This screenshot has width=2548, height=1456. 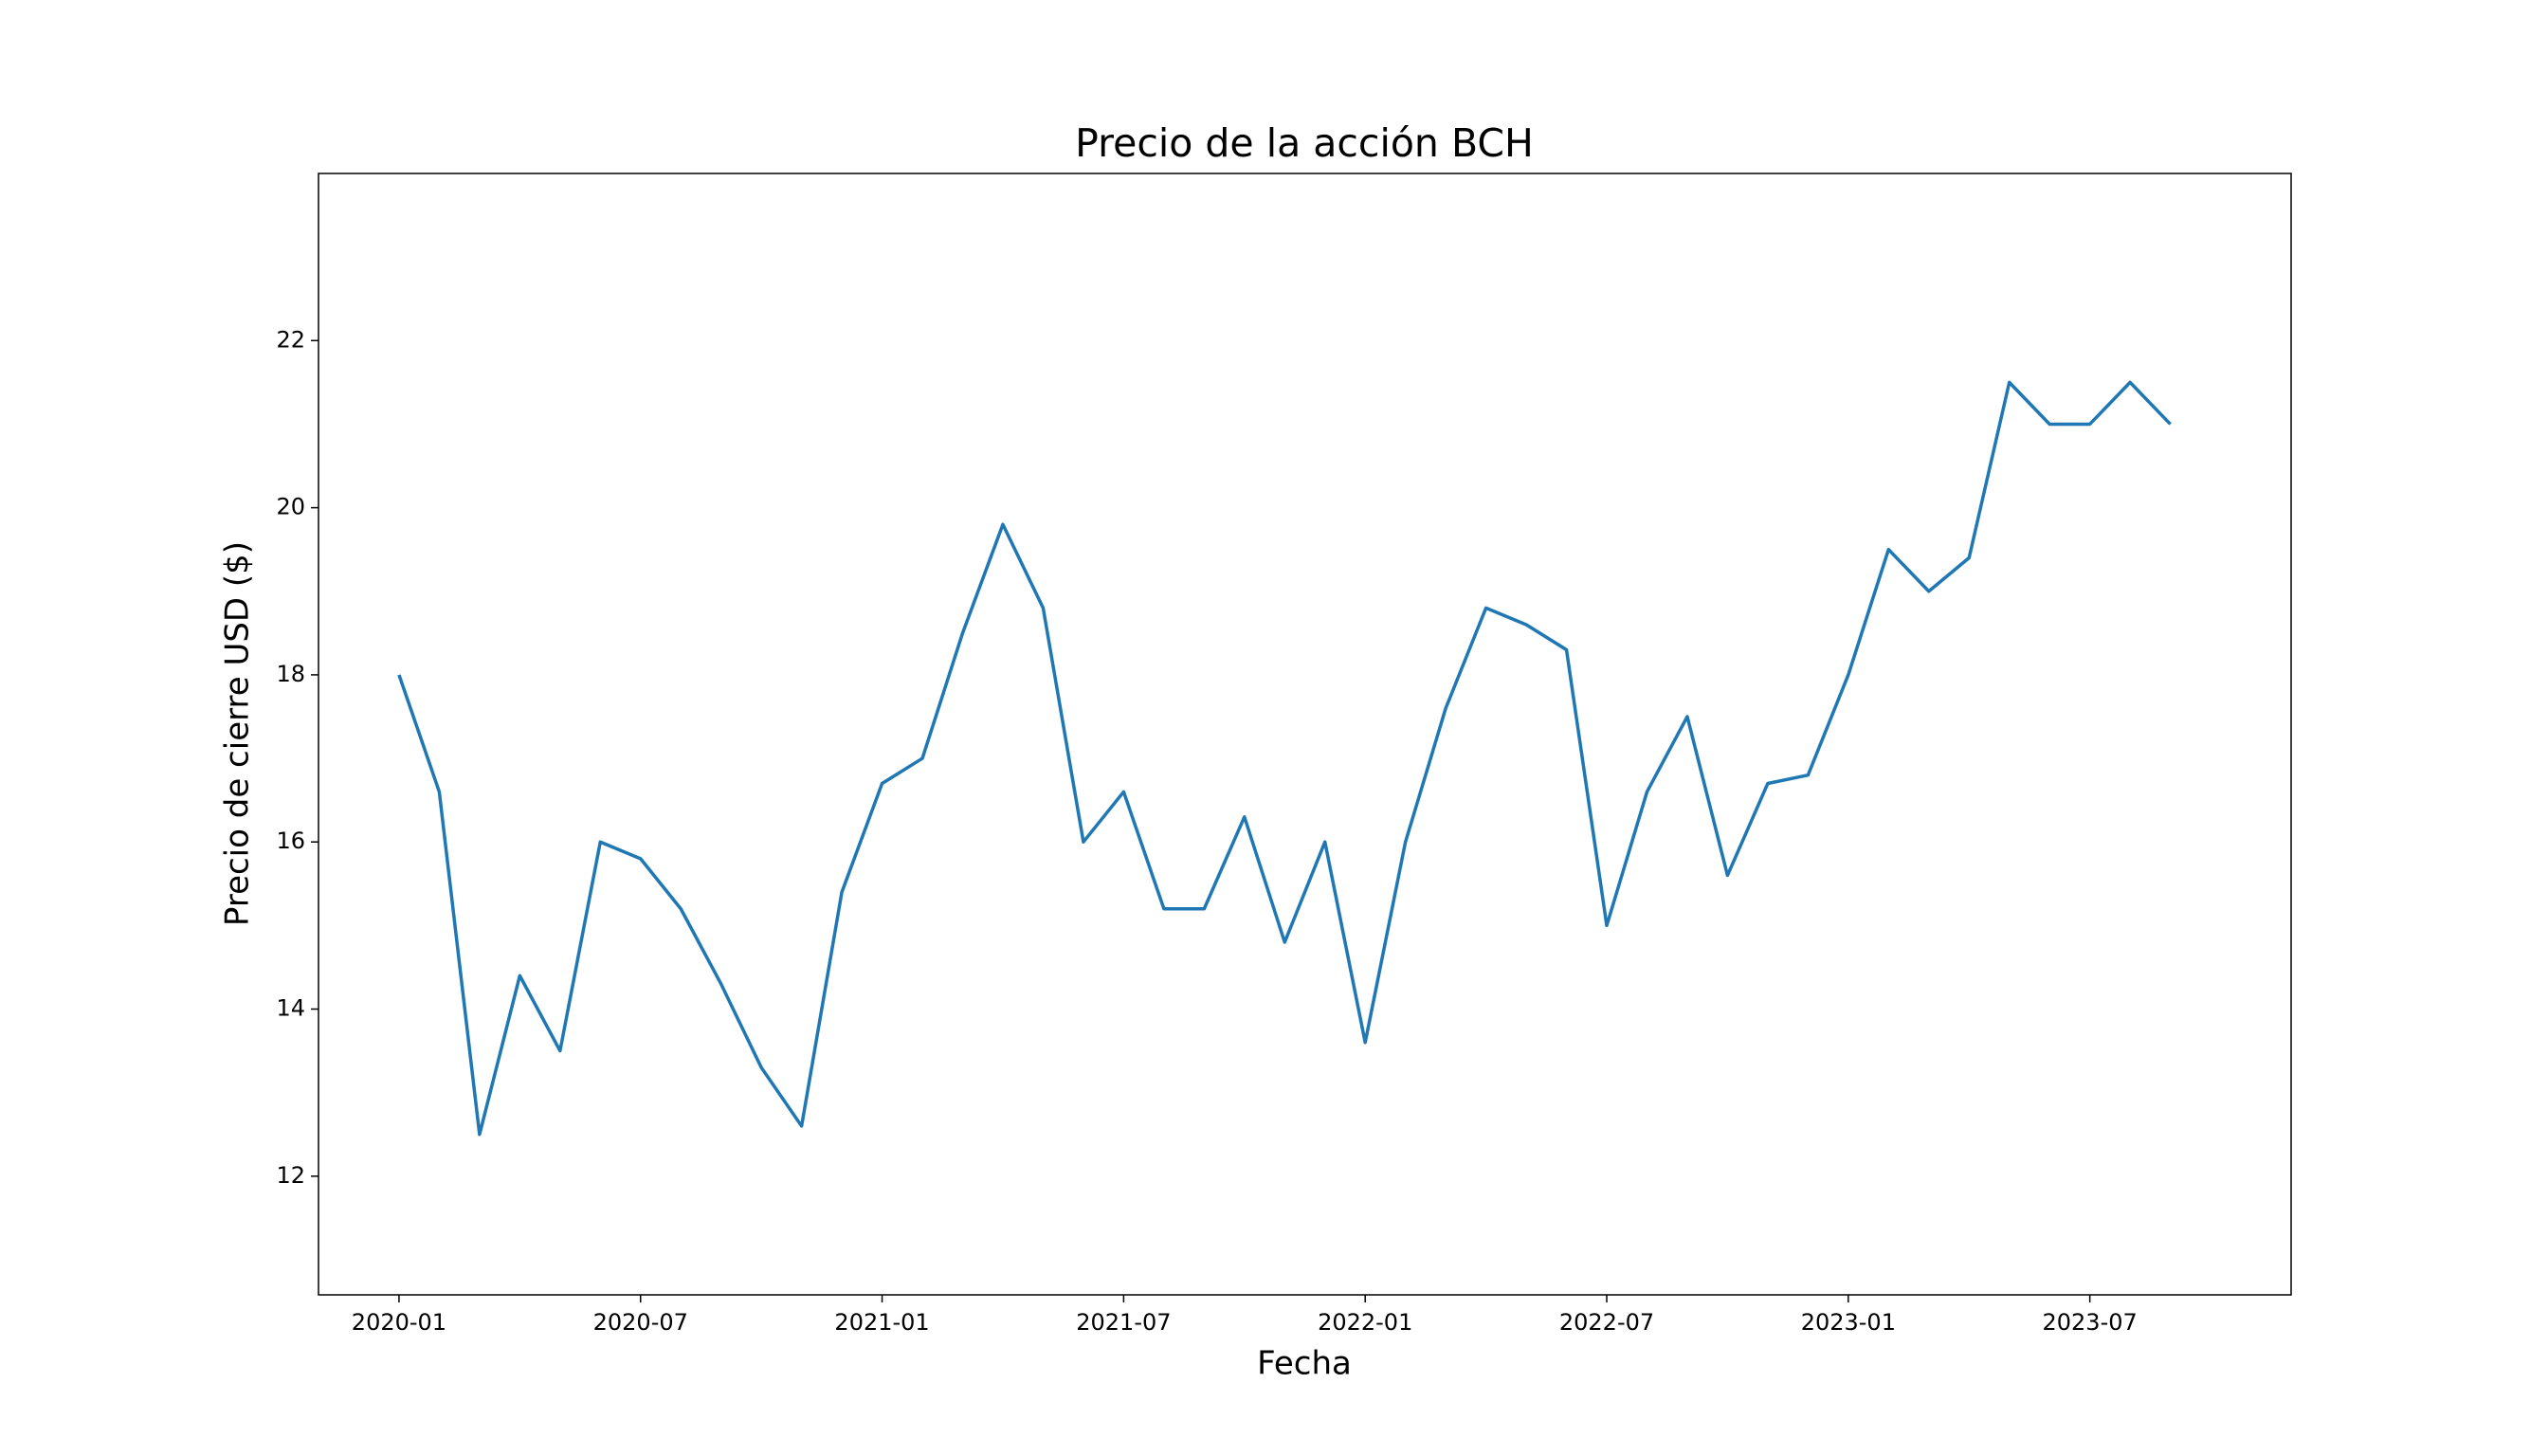 What do you see at coordinates (1606, 1322) in the screenshot?
I see `x-tick-label: 2022-07` at bounding box center [1606, 1322].